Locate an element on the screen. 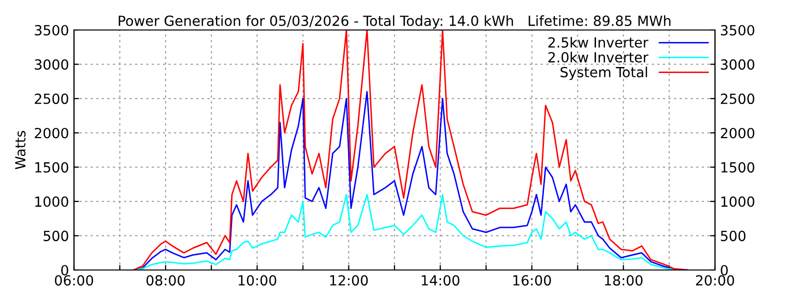 This screenshot has width=800, height=300. y2-tick-label: 0 is located at coordinates (724, 270).